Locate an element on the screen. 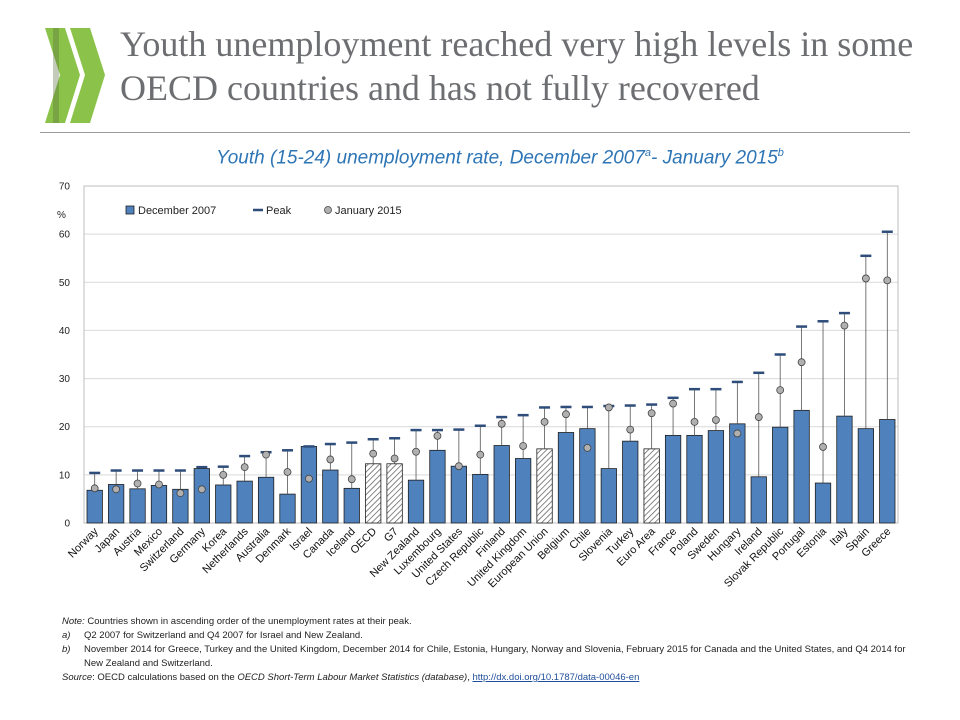 The image size is (960, 720). legend-label-peak: Peak is located at coordinates (279, 211).